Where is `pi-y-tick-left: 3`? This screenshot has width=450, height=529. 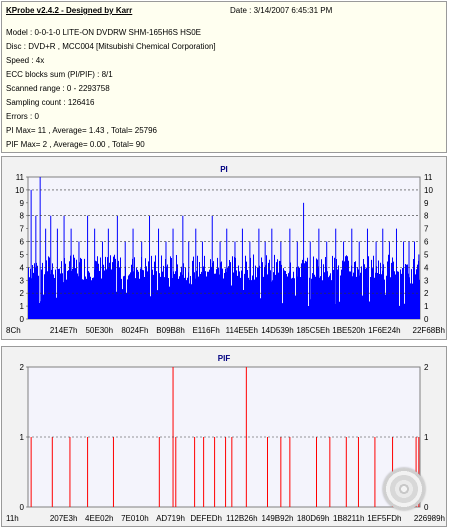
pi-y-tick-left: 3 is located at coordinates (22, 280).